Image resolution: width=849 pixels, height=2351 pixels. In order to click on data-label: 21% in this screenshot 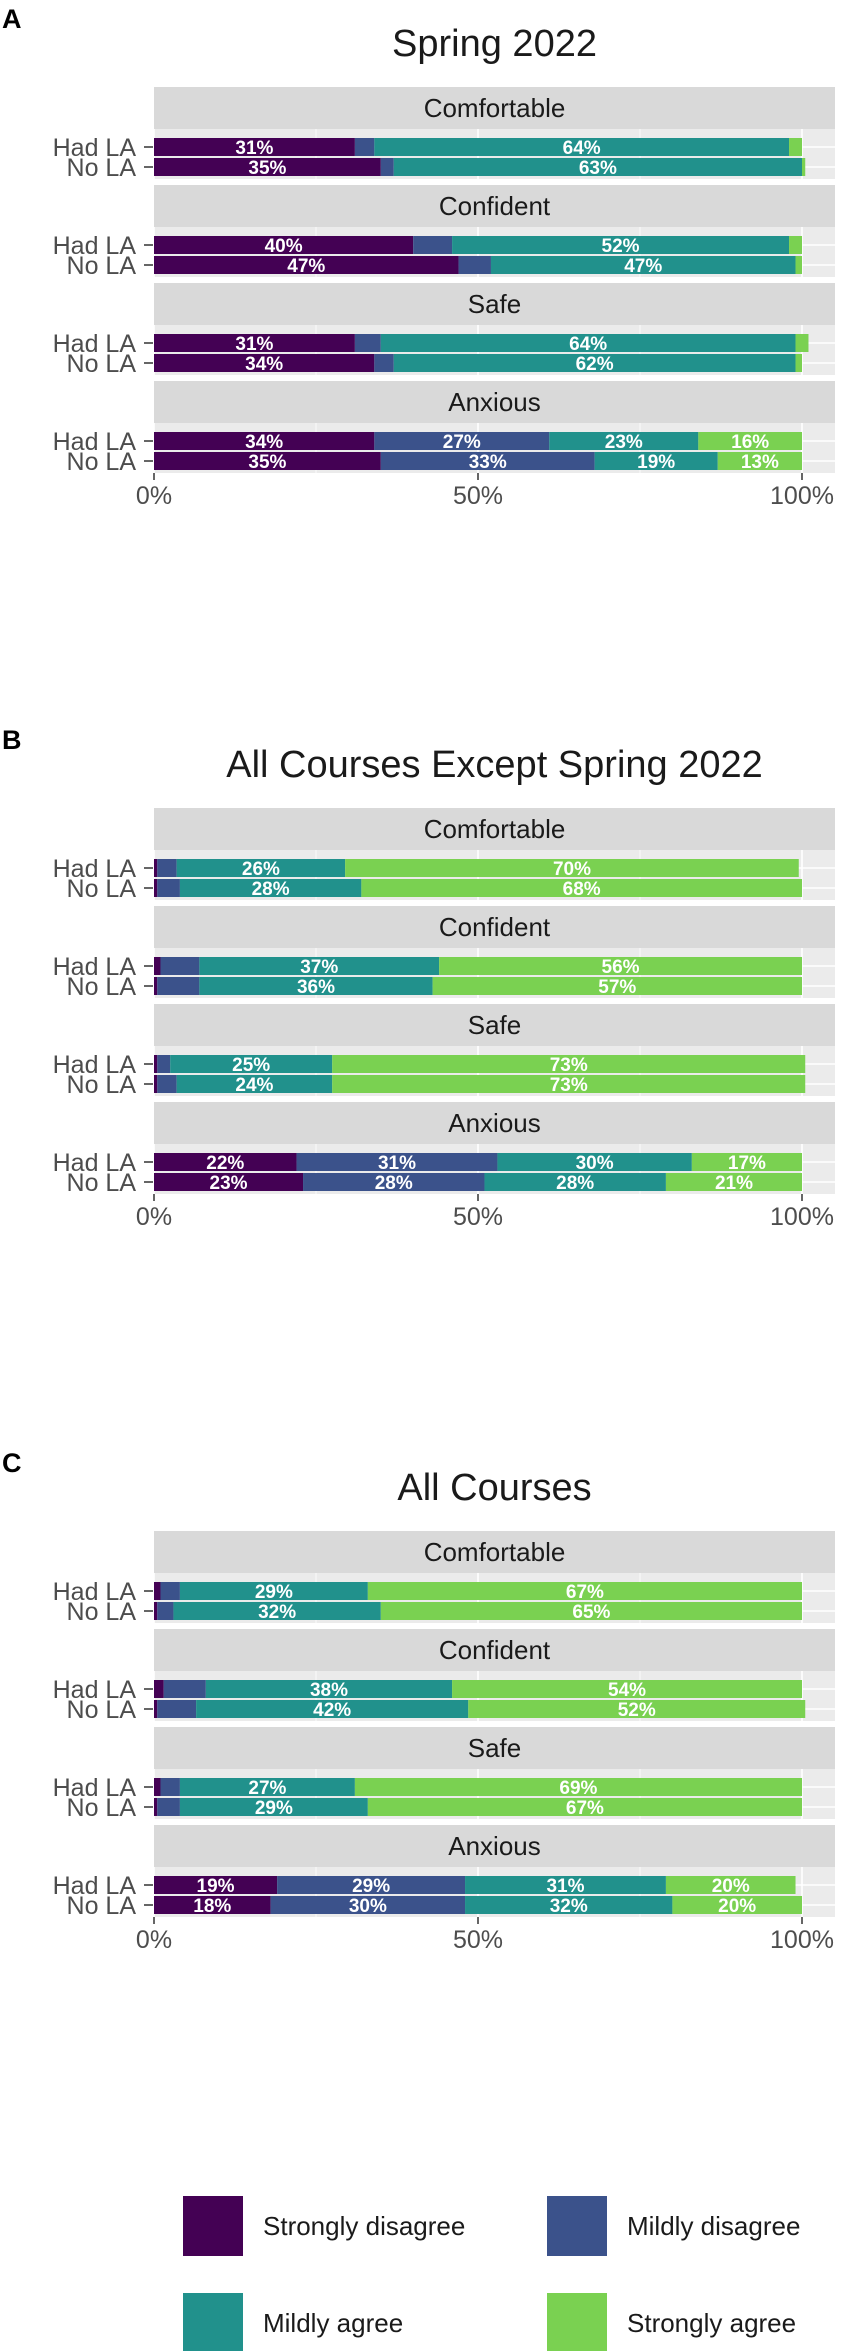, I will do `click(734, 1183)`.